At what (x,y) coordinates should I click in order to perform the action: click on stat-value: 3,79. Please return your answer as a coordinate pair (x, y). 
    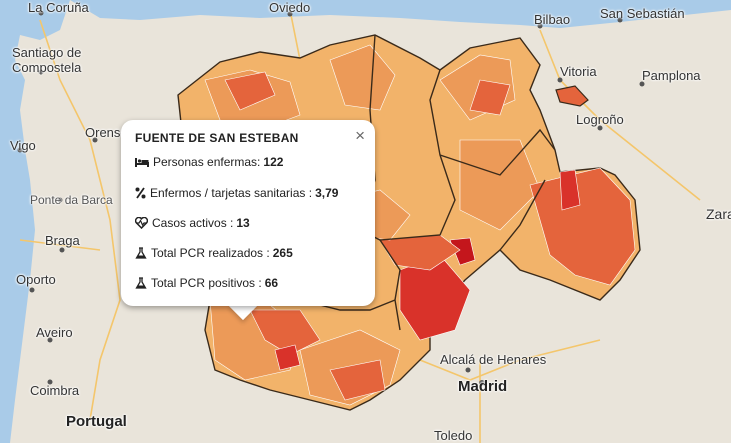
    Looking at the image, I should click on (327, 193).